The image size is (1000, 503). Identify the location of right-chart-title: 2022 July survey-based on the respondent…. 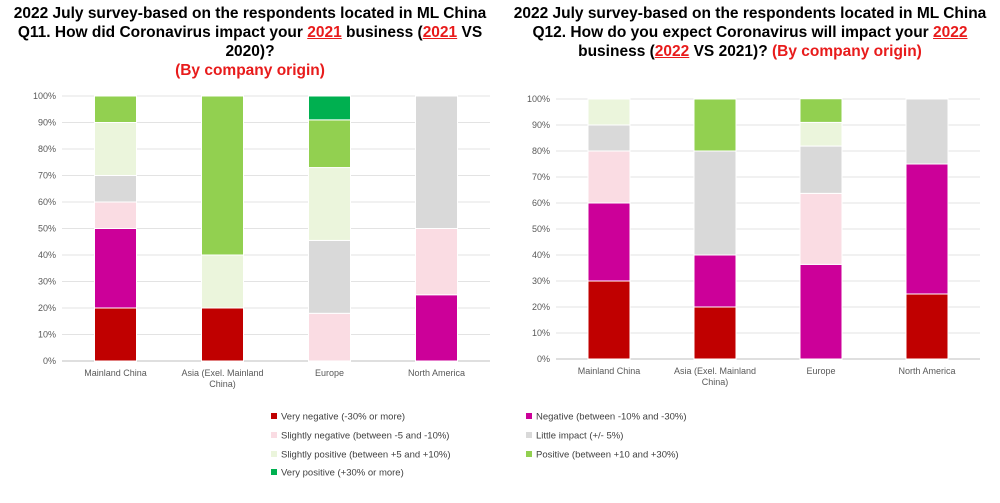
(750, 32).